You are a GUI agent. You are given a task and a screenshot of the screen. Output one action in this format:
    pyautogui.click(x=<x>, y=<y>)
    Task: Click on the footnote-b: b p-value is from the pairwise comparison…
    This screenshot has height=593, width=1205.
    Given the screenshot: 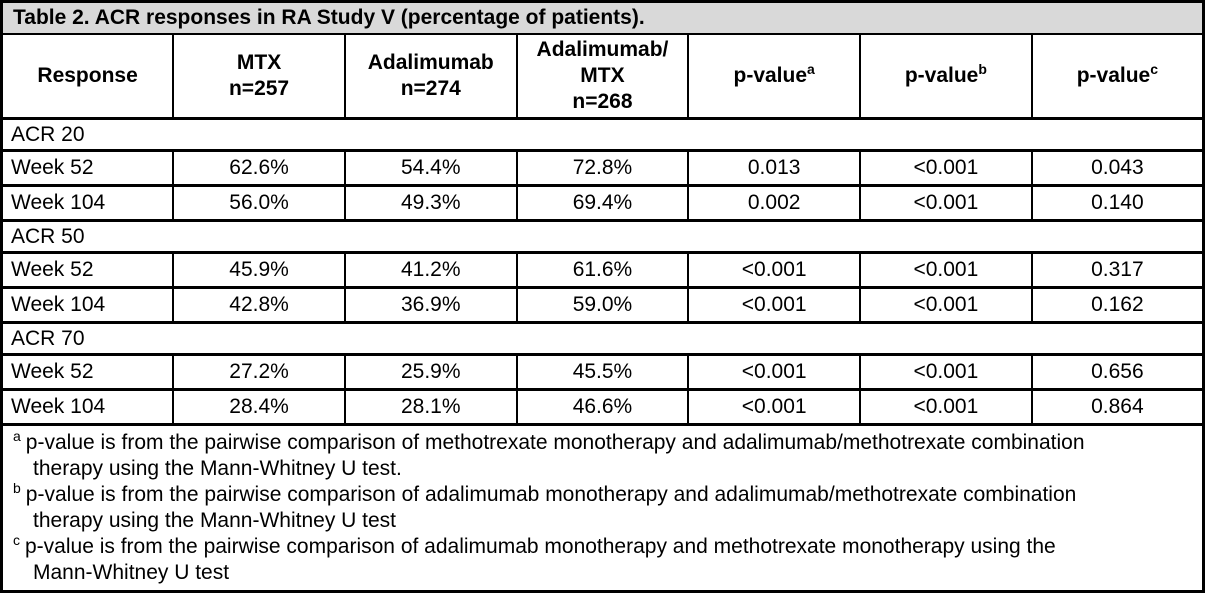 What is the action you would take?
    pyautogui.click(x=545, y=506)
    